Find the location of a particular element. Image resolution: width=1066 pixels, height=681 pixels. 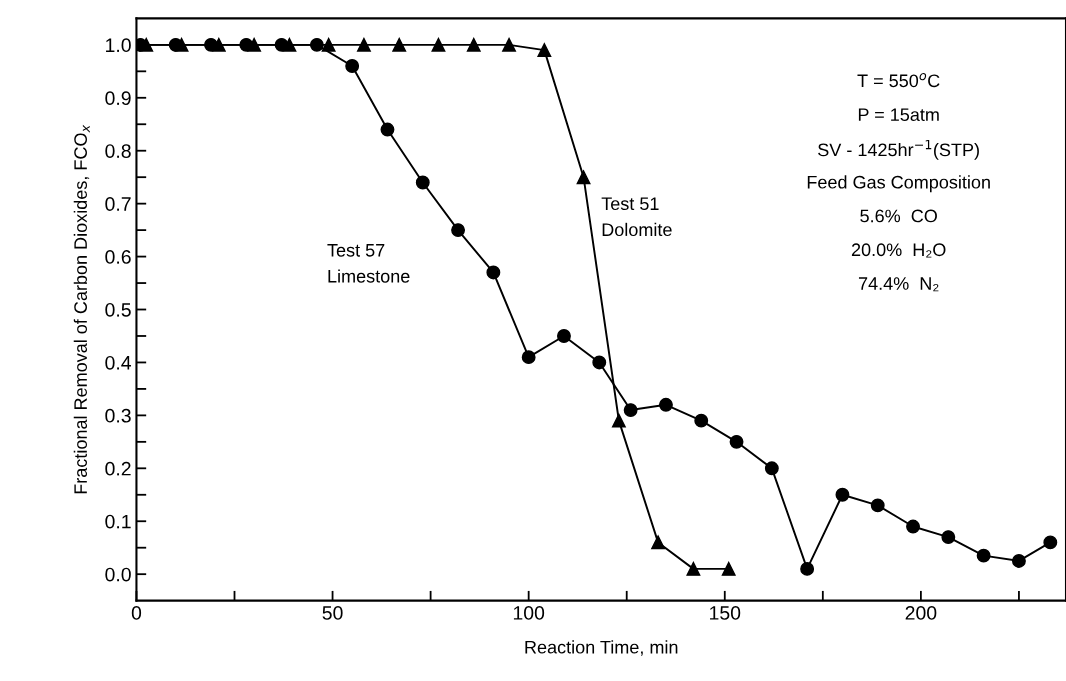

x-tick-label: 100 is located at coordinates (529, 613).